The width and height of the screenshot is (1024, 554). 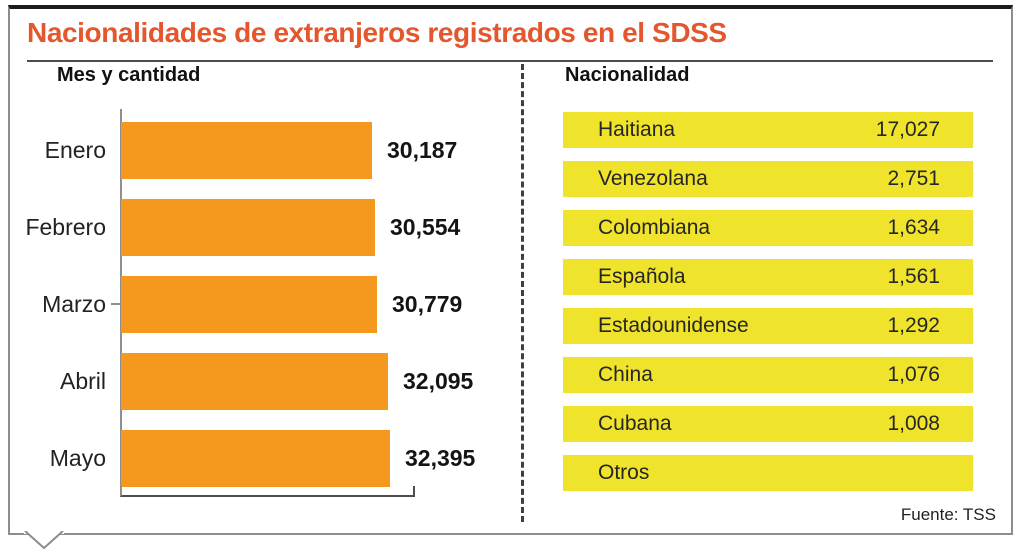 What do you see at coordinates (249, 304) in the screenshot?
I see `bar-marzo` at bounding box center [249, 304].